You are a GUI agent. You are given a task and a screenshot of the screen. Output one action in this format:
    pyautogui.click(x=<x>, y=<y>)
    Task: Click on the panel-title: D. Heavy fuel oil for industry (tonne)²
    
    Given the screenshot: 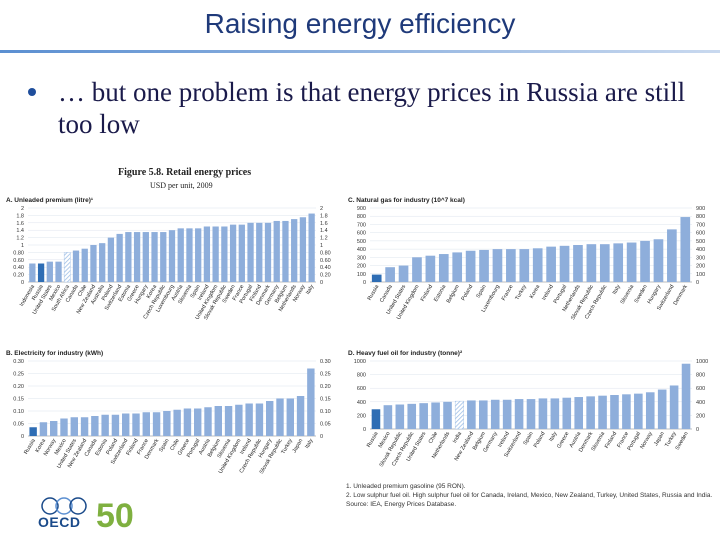 What is the action you would take?
    pyautogui.click(x=405, y=353)
    